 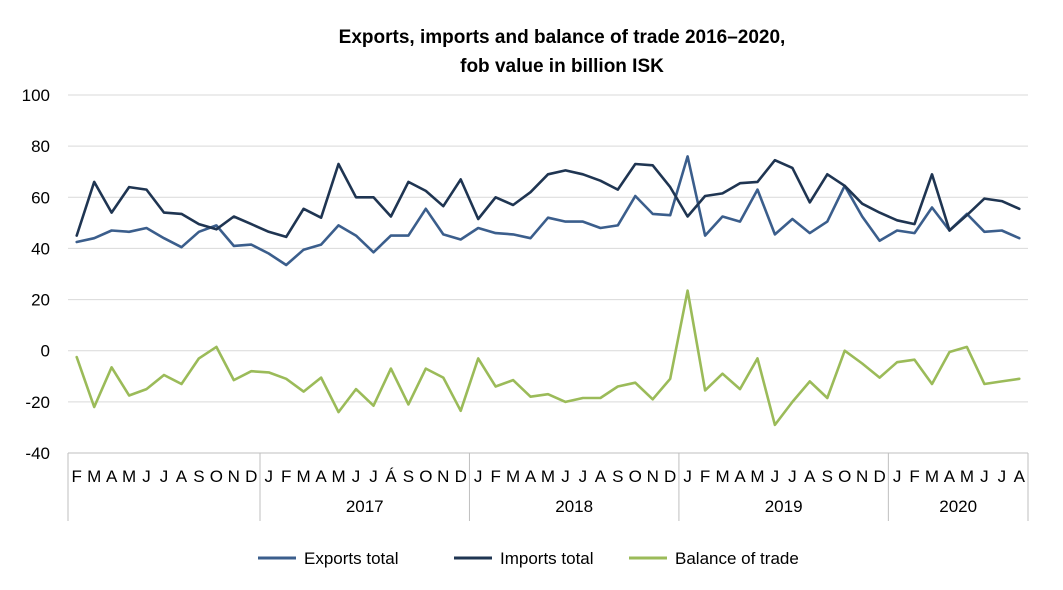 What do you see at coordinates (40, 248) in the screenshot?
I see `y-tick-label: 40` at bounding box center [40, 248].